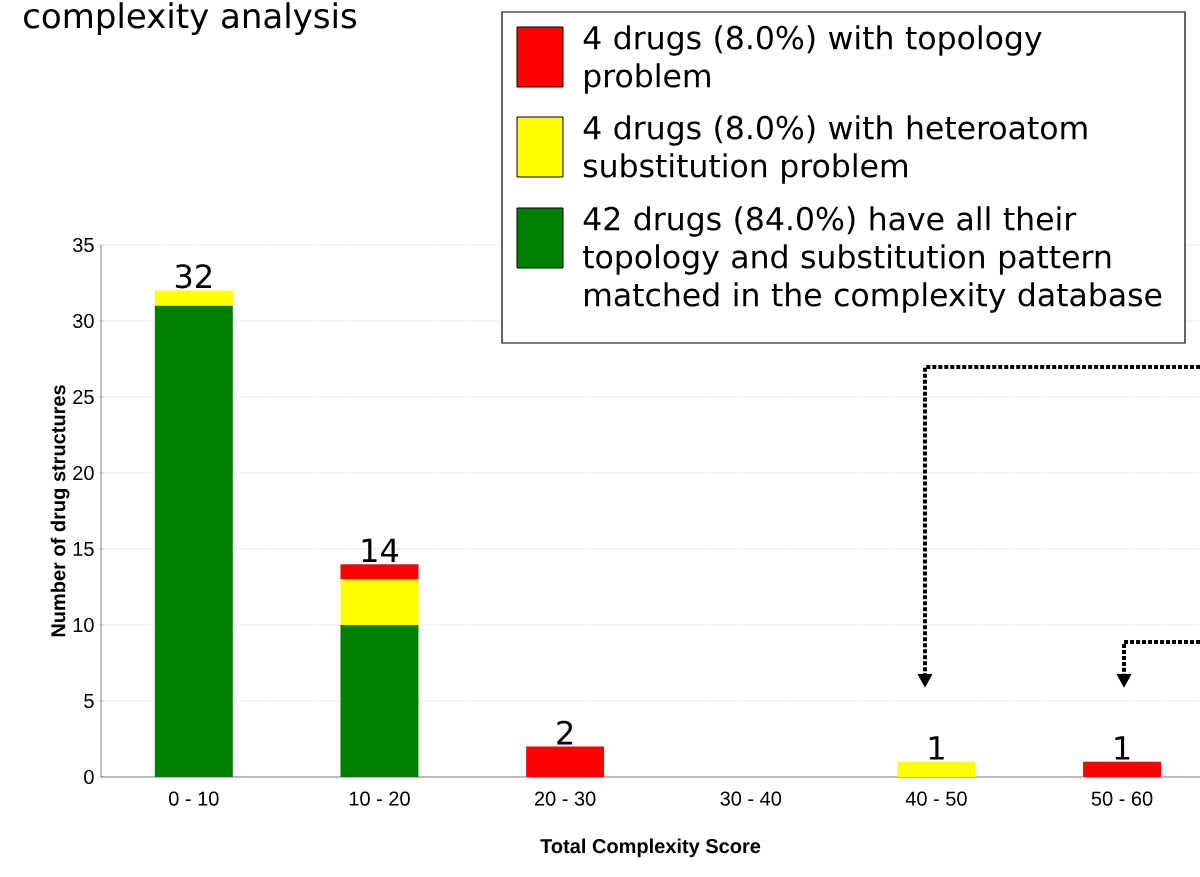 This screenshot has height=877, width=1200. Describe the element at coordinates (1122, 798) in the screenshot. I see `x-tick-label: 50 - 60` at that location.